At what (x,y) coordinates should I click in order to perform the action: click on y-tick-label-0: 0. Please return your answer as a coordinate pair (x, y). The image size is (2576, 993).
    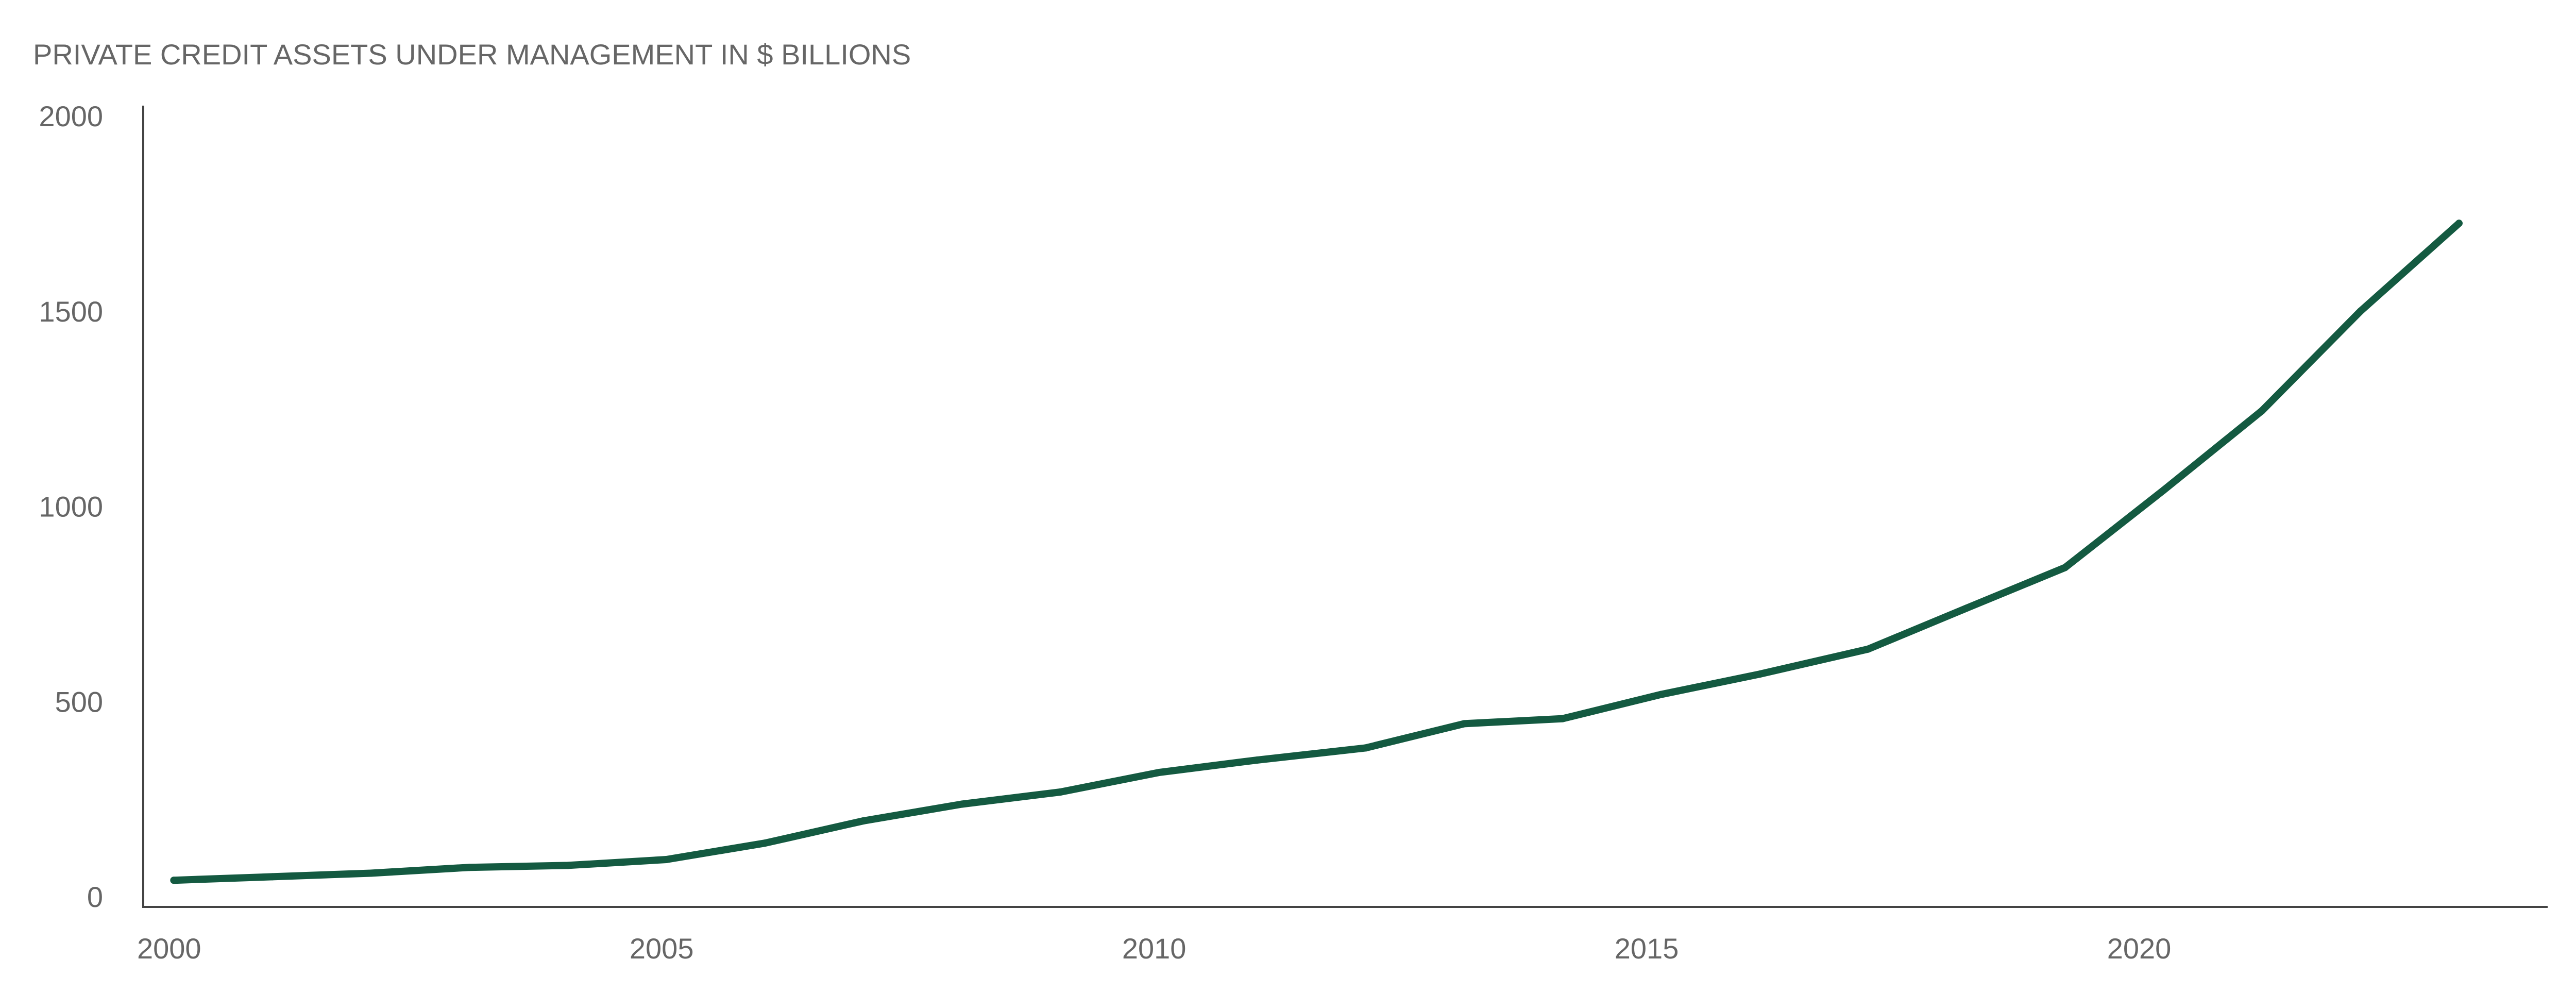
    Looking at the image, I should click on (95, 897).